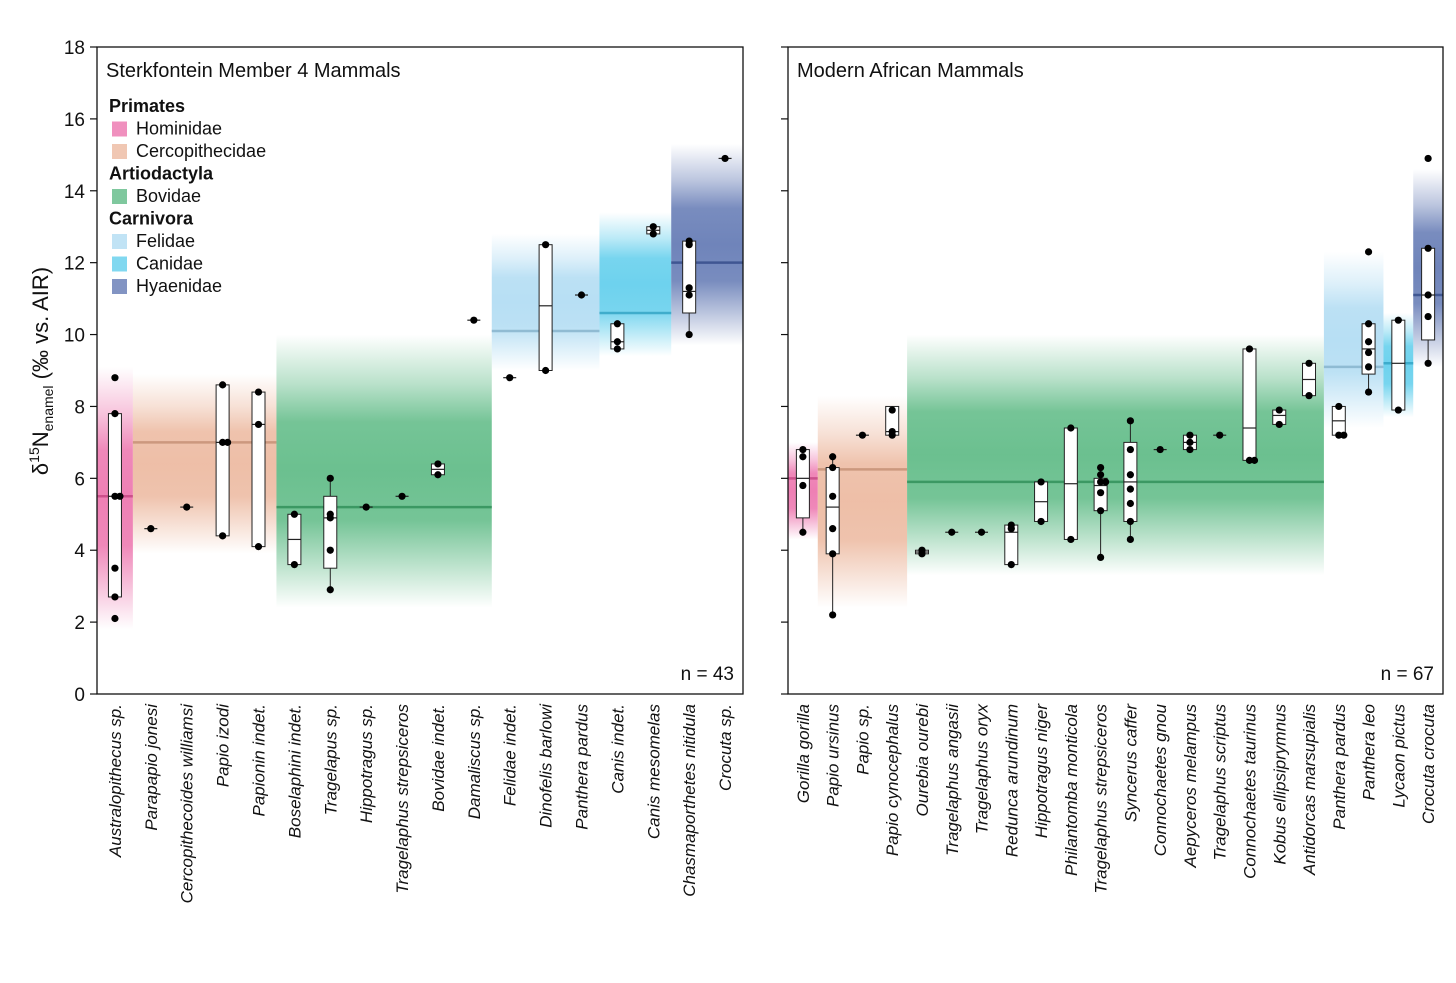  What do you see at coordinates (179, 286) in the screenshot?
I see `legend-label-hyaenidae: Hyaenidae` at bounding box center [179, 286].